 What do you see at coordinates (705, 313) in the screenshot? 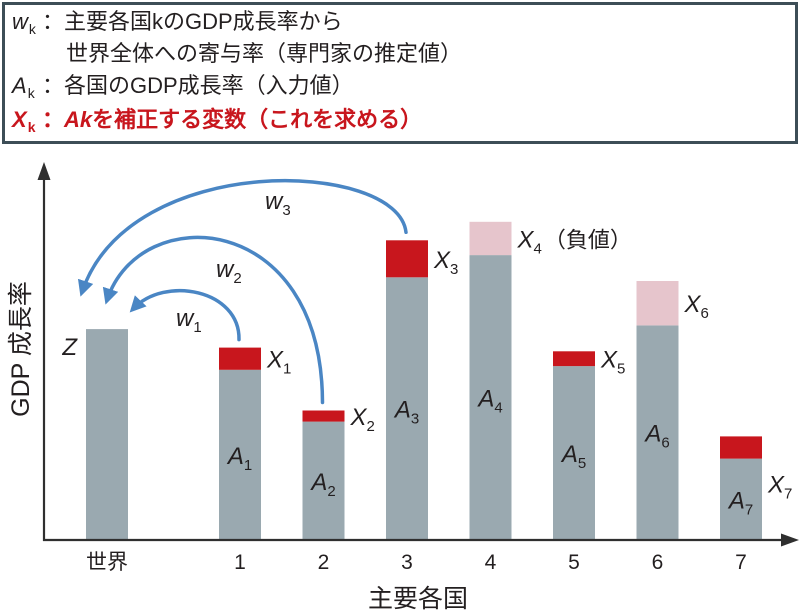
I see `adjust-label-6-subscript: 6` at bounding box center [705, 313].